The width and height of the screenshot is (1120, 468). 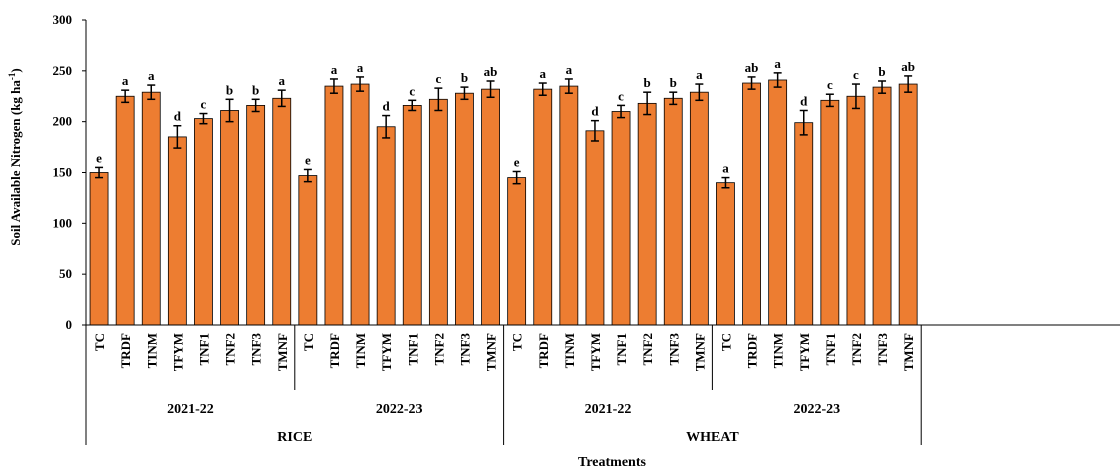 I want to click on y-tick-label: 250, so click(x=63, y=70).